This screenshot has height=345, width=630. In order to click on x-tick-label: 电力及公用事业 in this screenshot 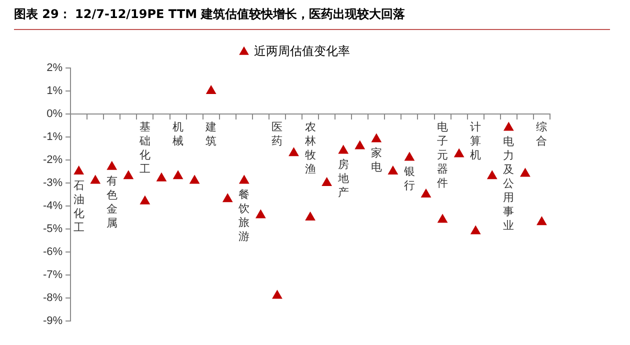, I will do `click(508, 183)`.